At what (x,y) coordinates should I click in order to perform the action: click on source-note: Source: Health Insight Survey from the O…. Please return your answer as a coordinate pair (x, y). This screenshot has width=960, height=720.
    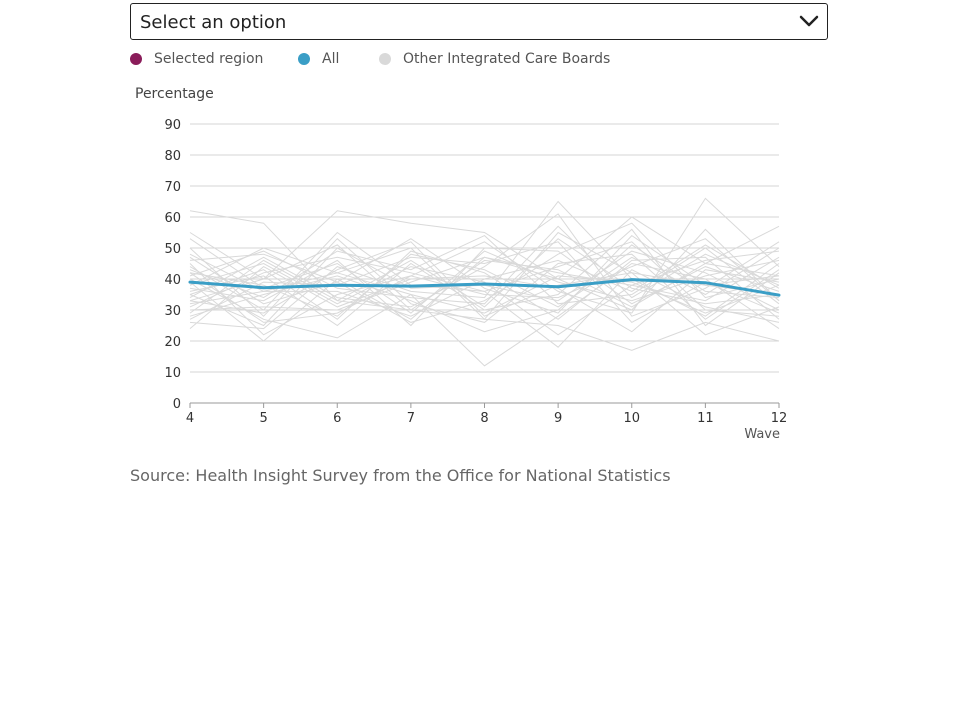
    Looking at the image, I should click on (400, 475).